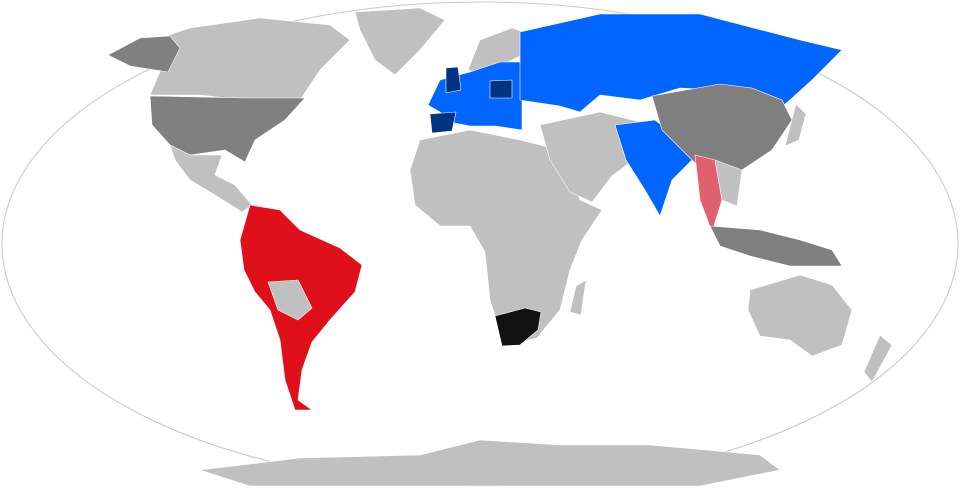 The height and width of the screenshot is (488, 960). I want to click on region-australia, so click(800, 315).